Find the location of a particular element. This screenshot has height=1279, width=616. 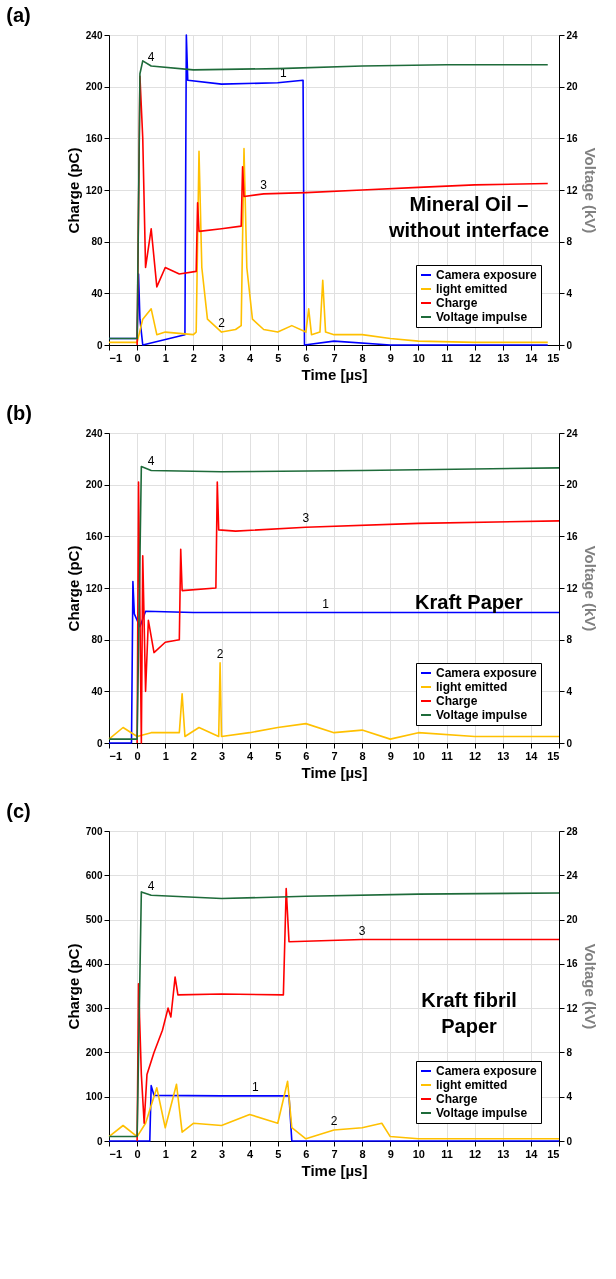

y-tick-label: 300 is located at coordinates (94, 1008).